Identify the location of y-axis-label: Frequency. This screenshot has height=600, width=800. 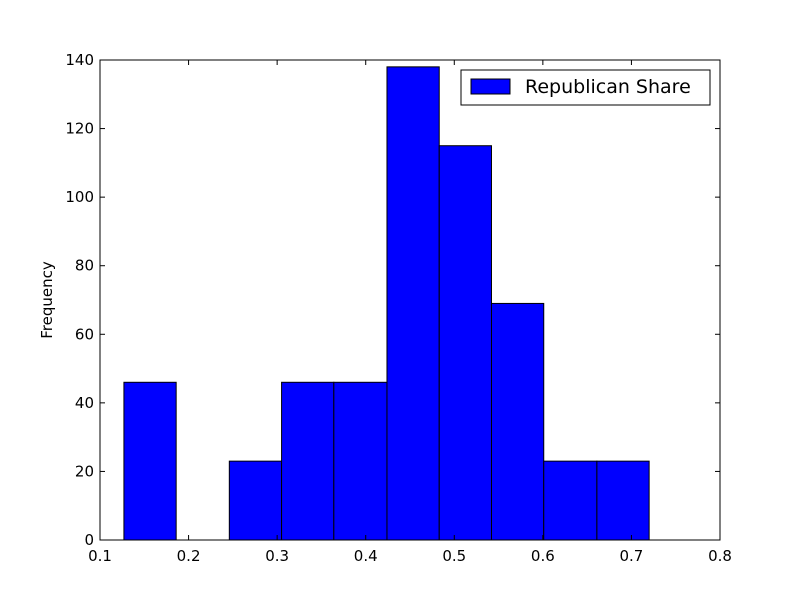
(47, 300).